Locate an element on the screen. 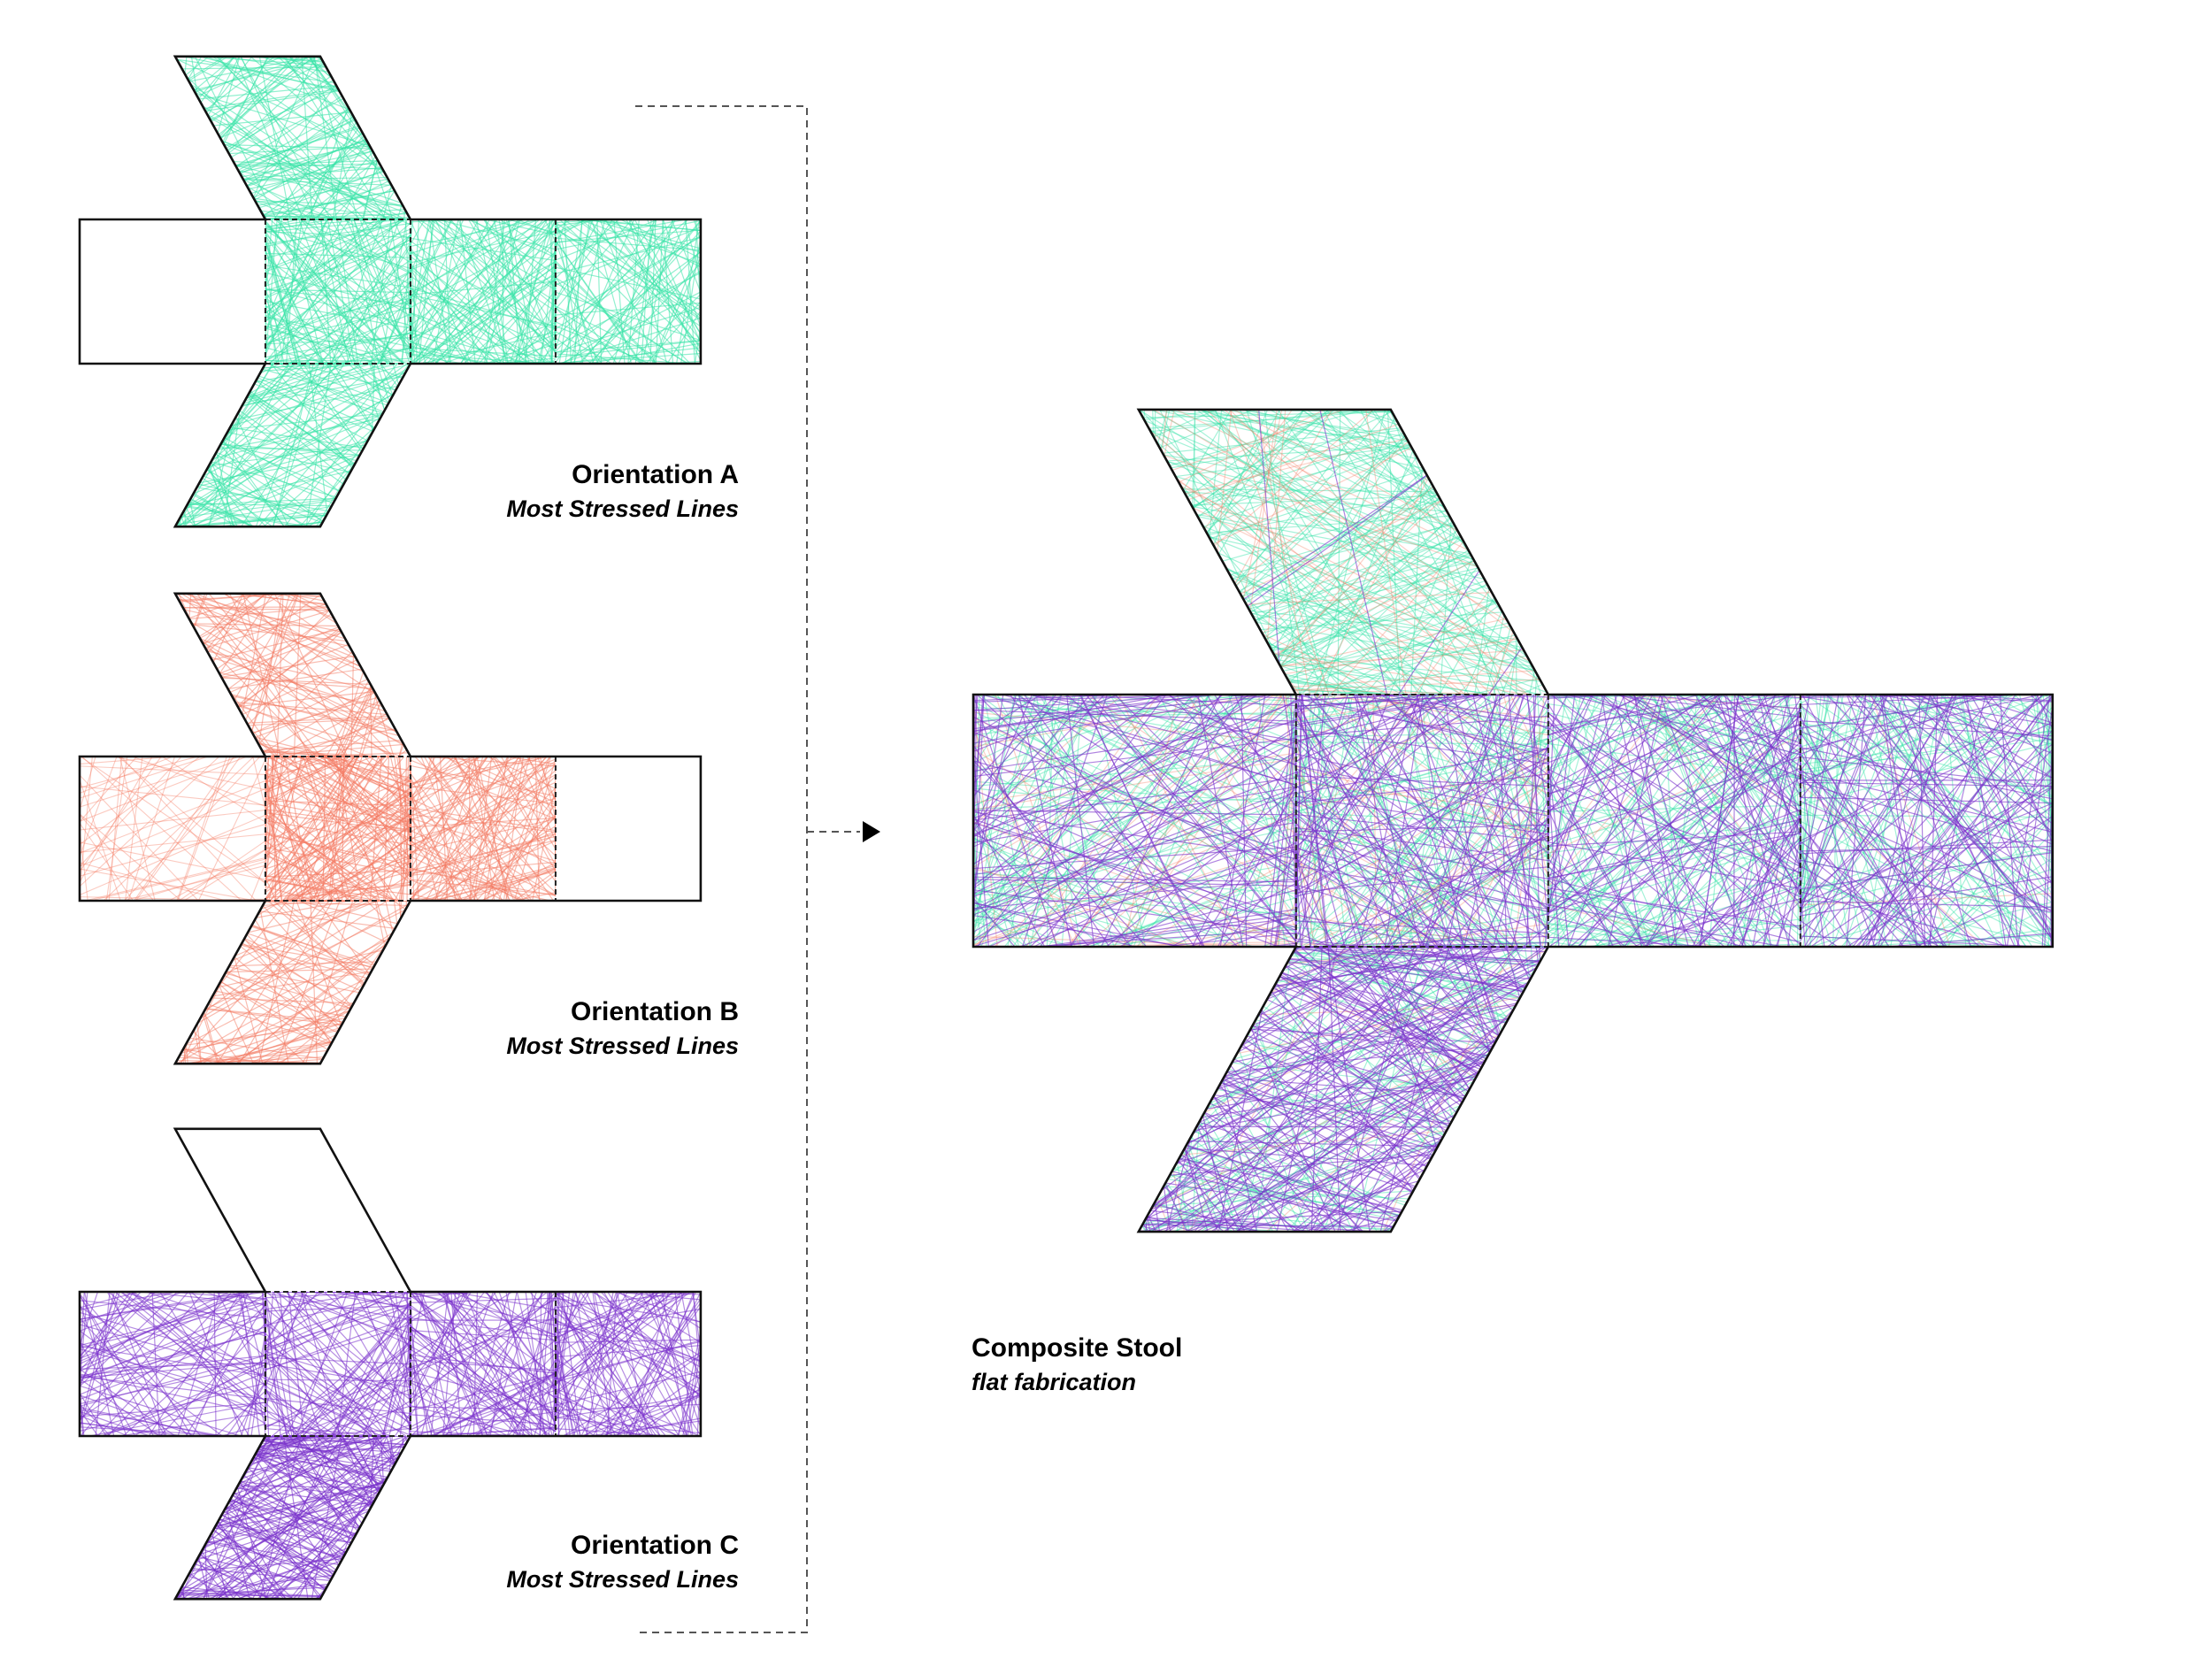  orientation-a-title: Orientation A is located at coordinates (656, 475).